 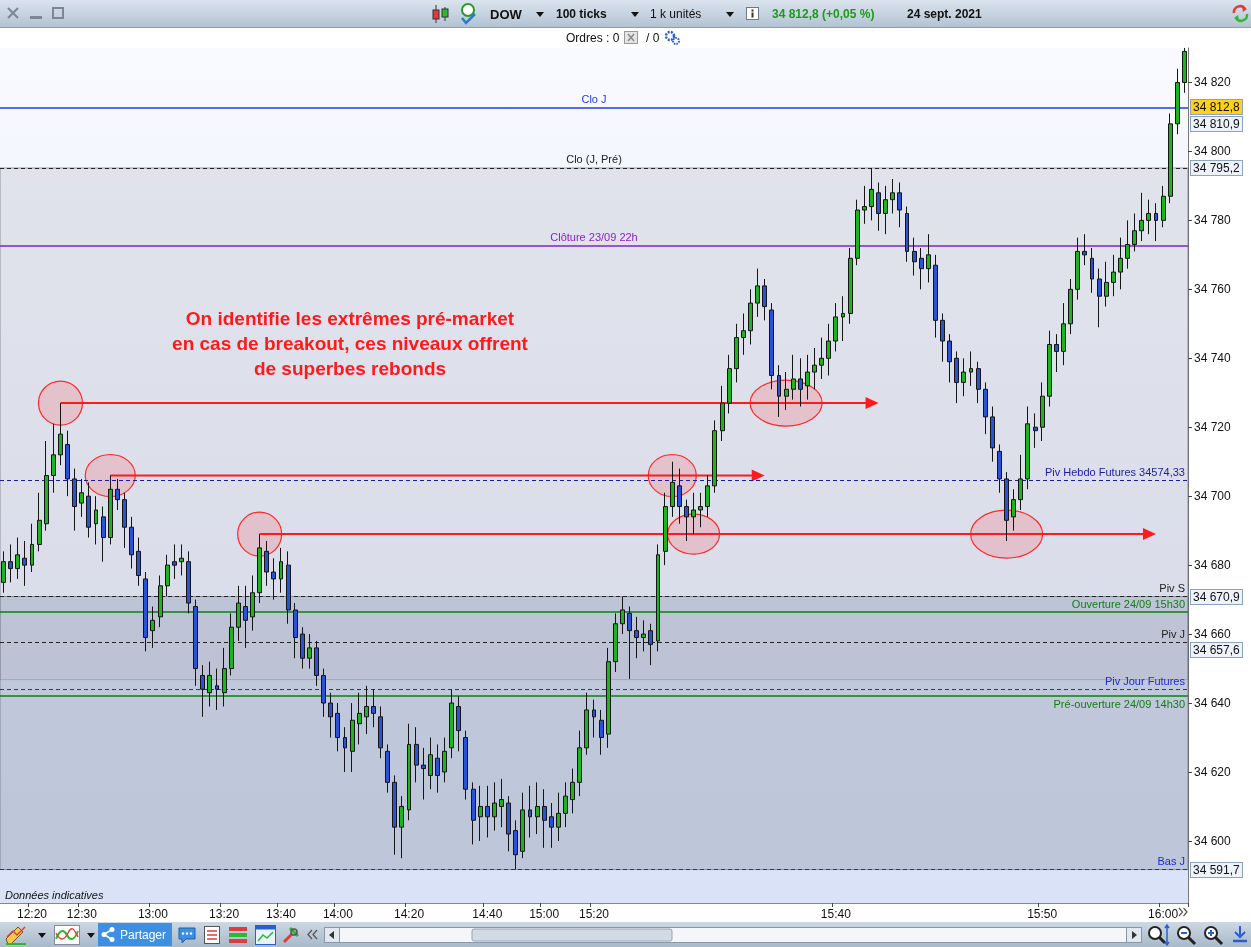 What do you see at coordinates (1114, 472) in the screenshot?
I see `ref-line-label: Piv Hebdo Futures 34574,33` at bounding box center [1114, 472].